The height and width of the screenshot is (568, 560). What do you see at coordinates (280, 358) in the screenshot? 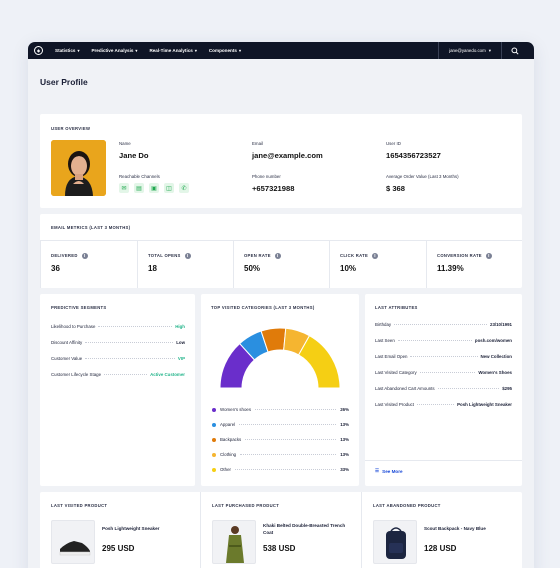
I see `categories-chart` at bounding box center [280, 358].